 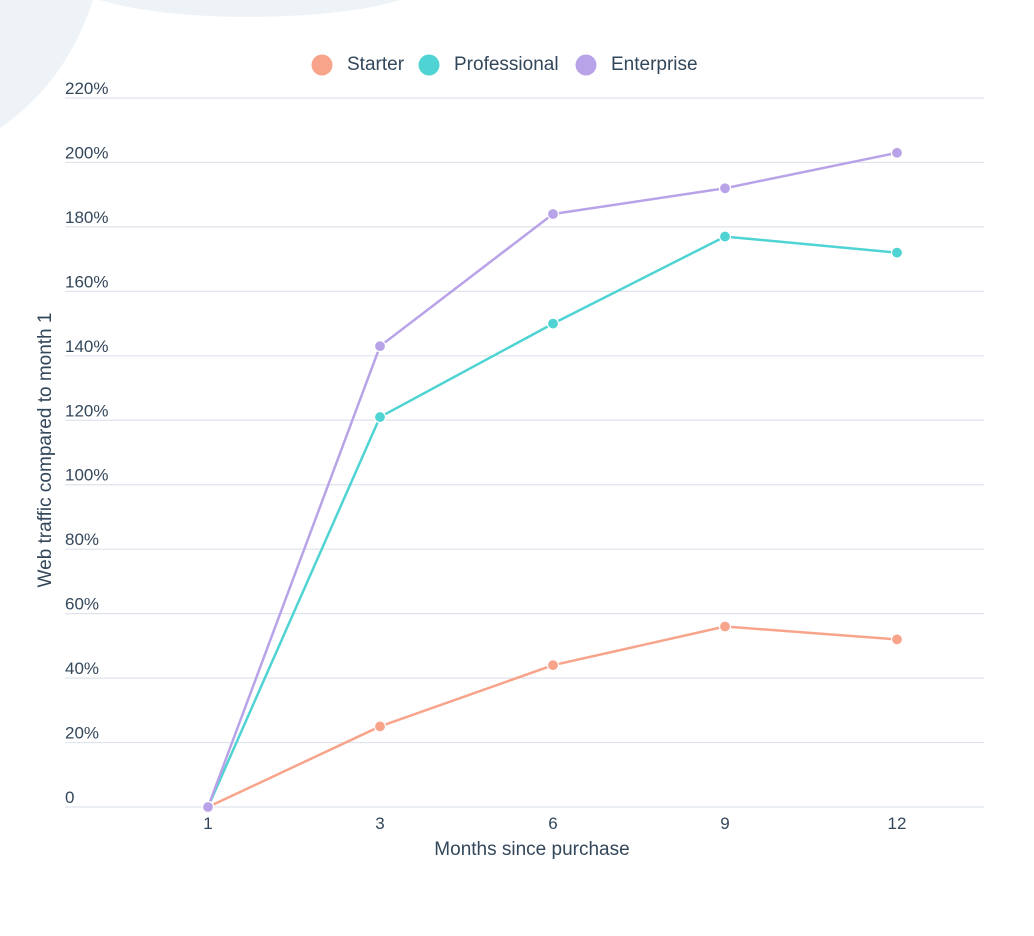 What do you see at coordinates (86, 281) in the screenshot?
I see `y-tick-label: 160%` at bounding box center [86, 281].